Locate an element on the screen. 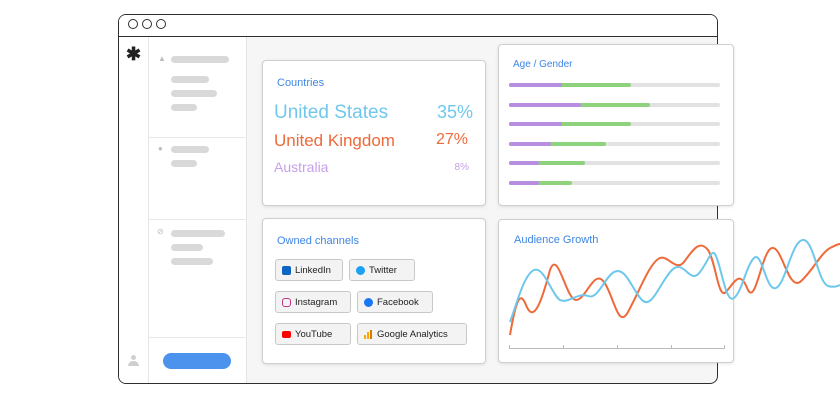  chip-label: Facebook is located at coordinates (398, 302).